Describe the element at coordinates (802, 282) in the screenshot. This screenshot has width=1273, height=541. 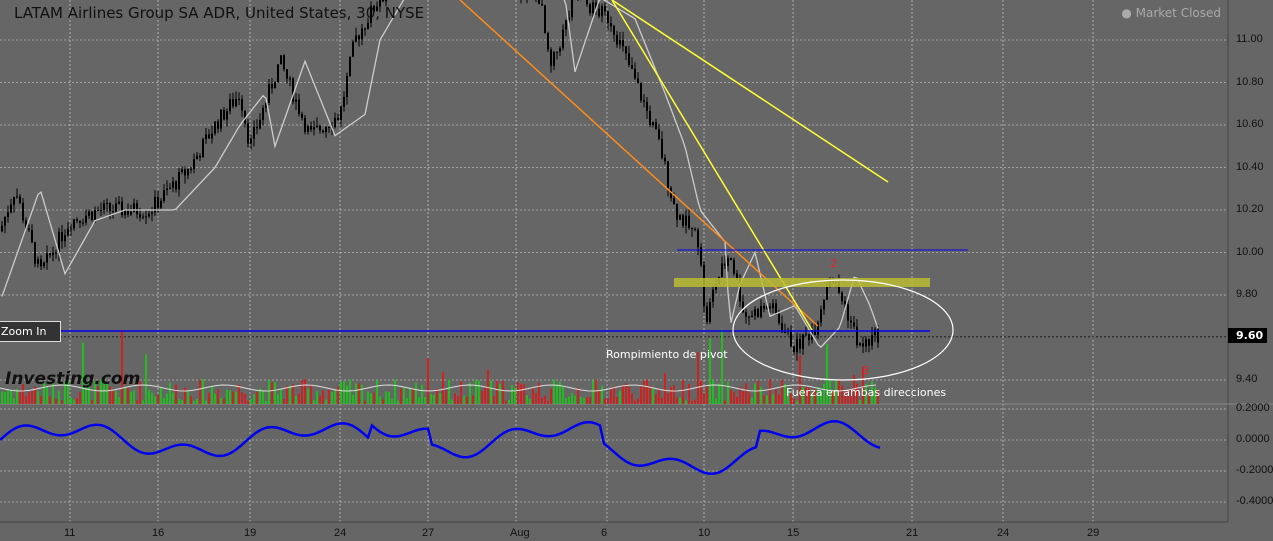
I see `resistance-zone` at that location.